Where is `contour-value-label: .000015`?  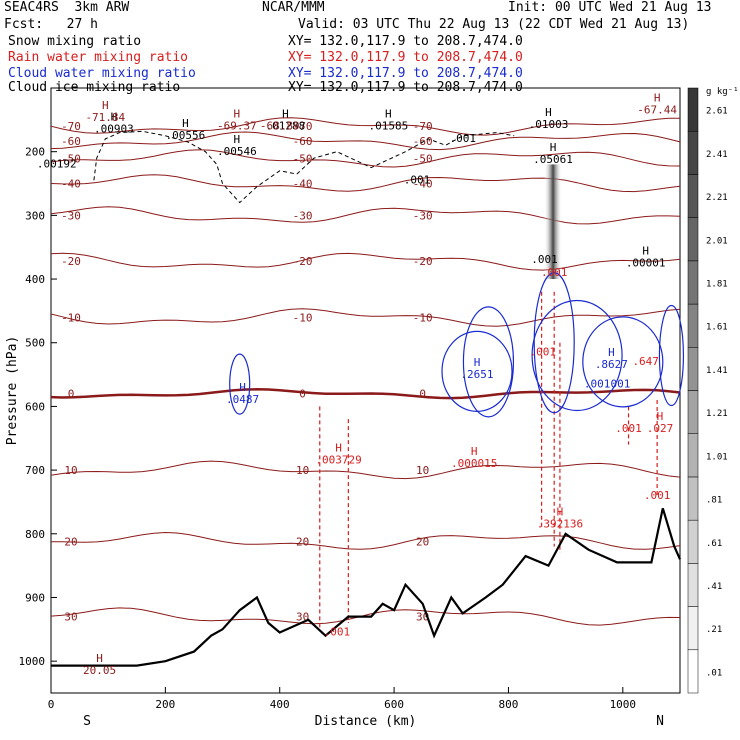
contour-value-label: .000015 is located at coordinates (474, 463).